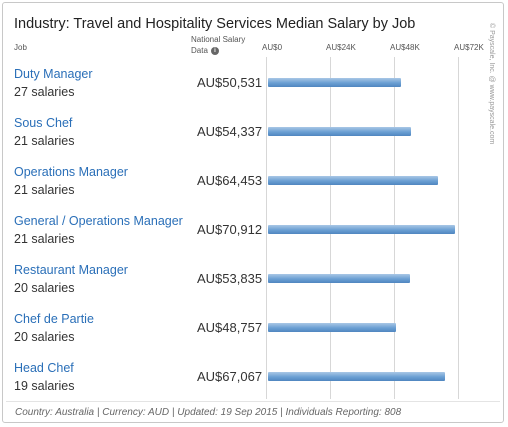 The height and width of the screenshot is (427, 508). What do you see at coordinates (253, 140) in the screenshot?
I see `table-row: Sous Chef 21 salaries AU$54,337` at bounding box center [253, 140].